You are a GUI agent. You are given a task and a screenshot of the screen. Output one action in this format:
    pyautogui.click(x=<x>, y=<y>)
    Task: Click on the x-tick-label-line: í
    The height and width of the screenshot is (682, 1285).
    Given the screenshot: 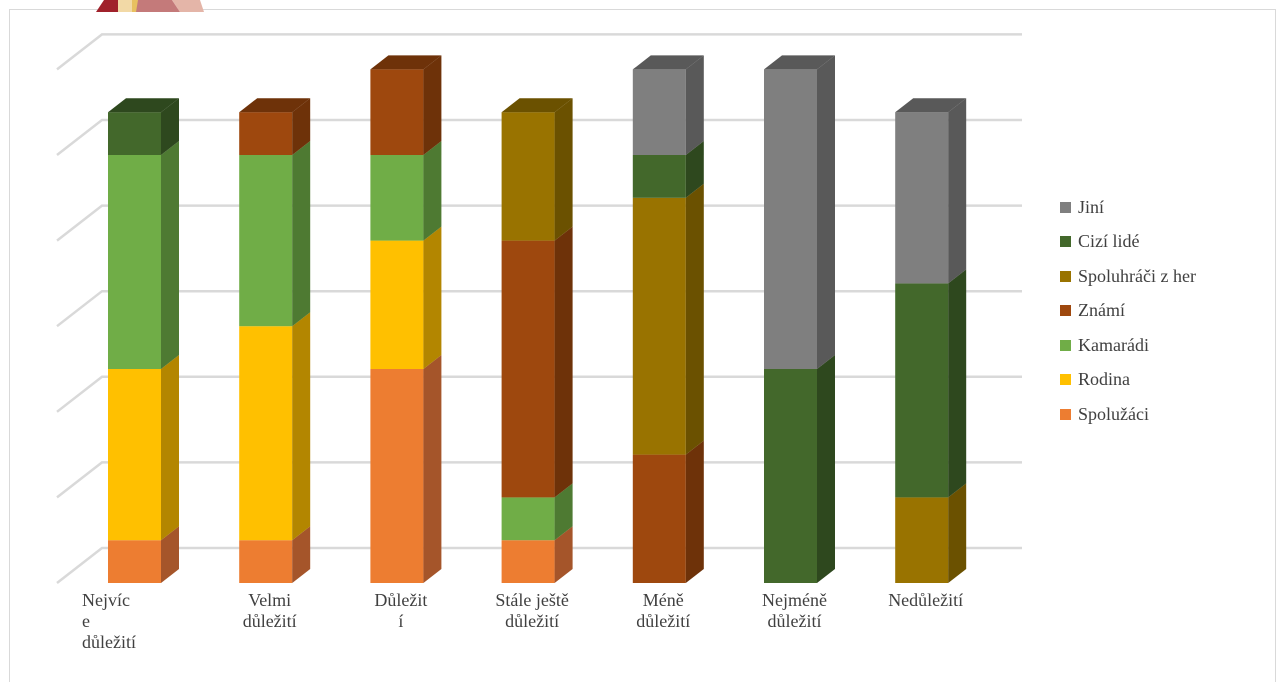 What is the action you would take?
    pyautogui.click(x=401, y=621)
    